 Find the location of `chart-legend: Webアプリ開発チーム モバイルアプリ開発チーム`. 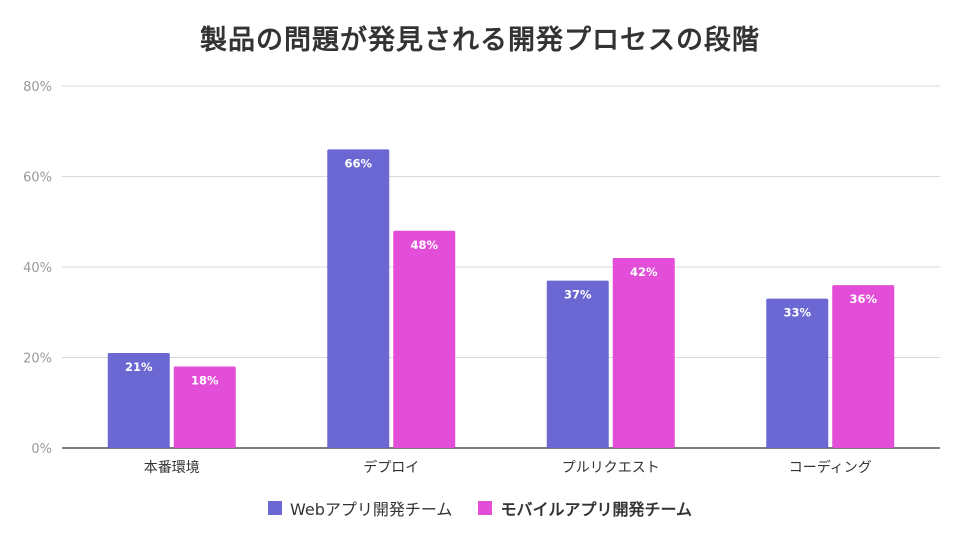

chart-legend: Webアプリ開発チーム モバイルアプリ開発チーム is located at coordinates (480, 508).